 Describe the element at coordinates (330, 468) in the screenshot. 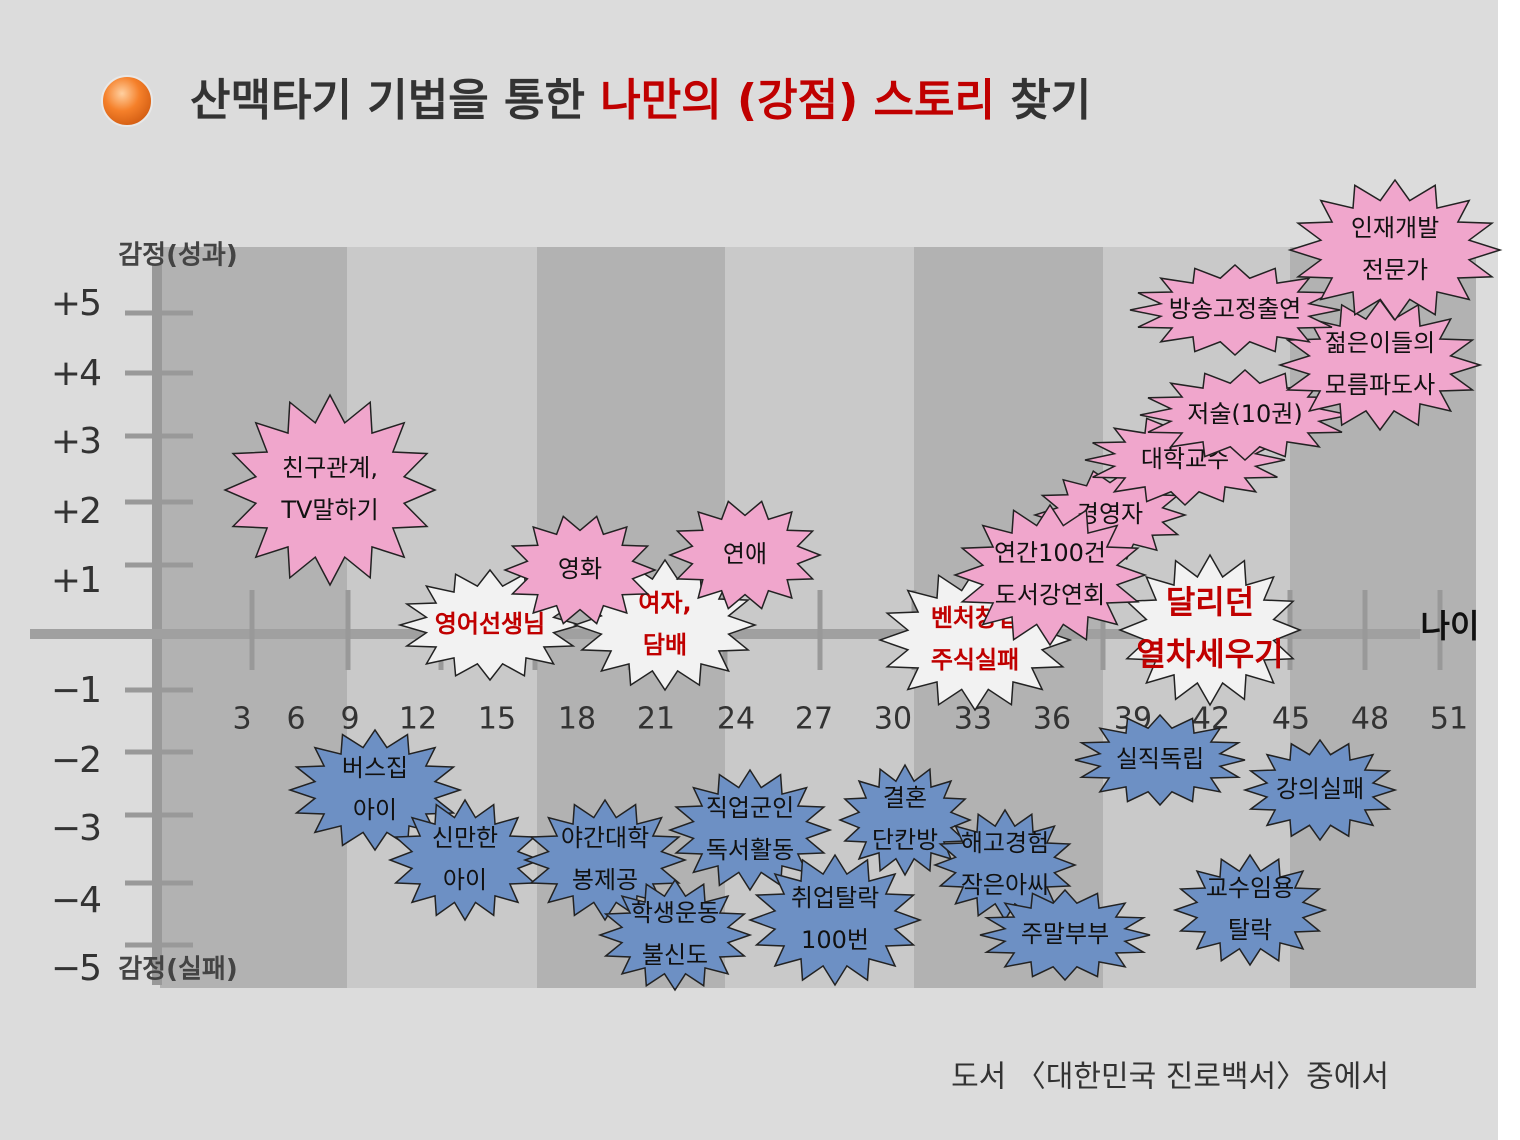

I see `event-label: 친구관계,` at that location.